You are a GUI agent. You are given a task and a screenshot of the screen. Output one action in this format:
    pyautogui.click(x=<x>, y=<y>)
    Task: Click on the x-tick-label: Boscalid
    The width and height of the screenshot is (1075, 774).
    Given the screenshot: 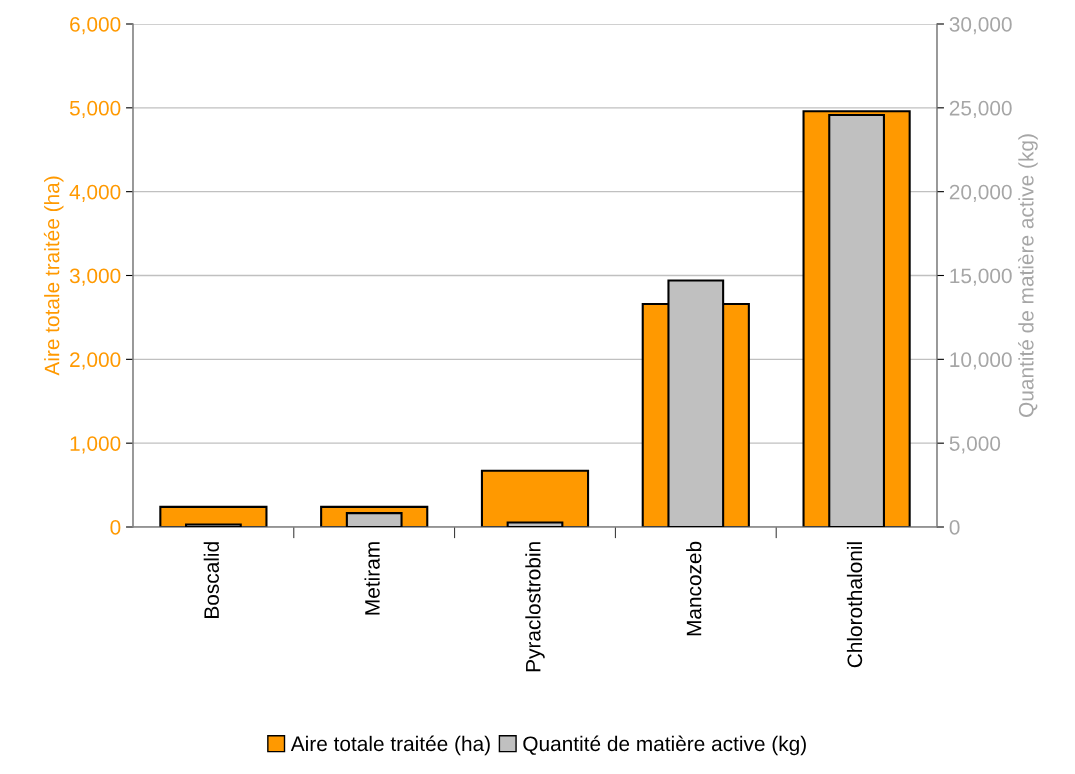 What is the action you would take?
    pyautogui.click(x=211, y=580)
    